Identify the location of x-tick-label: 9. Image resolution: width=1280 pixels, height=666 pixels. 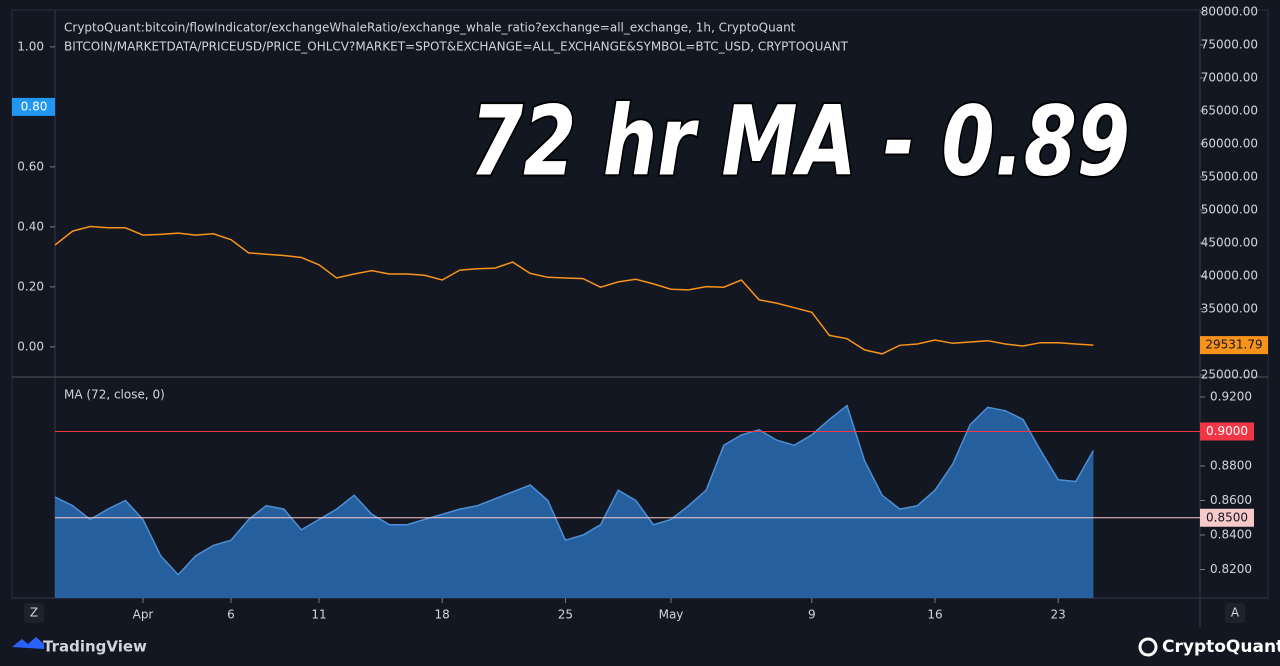
(812, 615).